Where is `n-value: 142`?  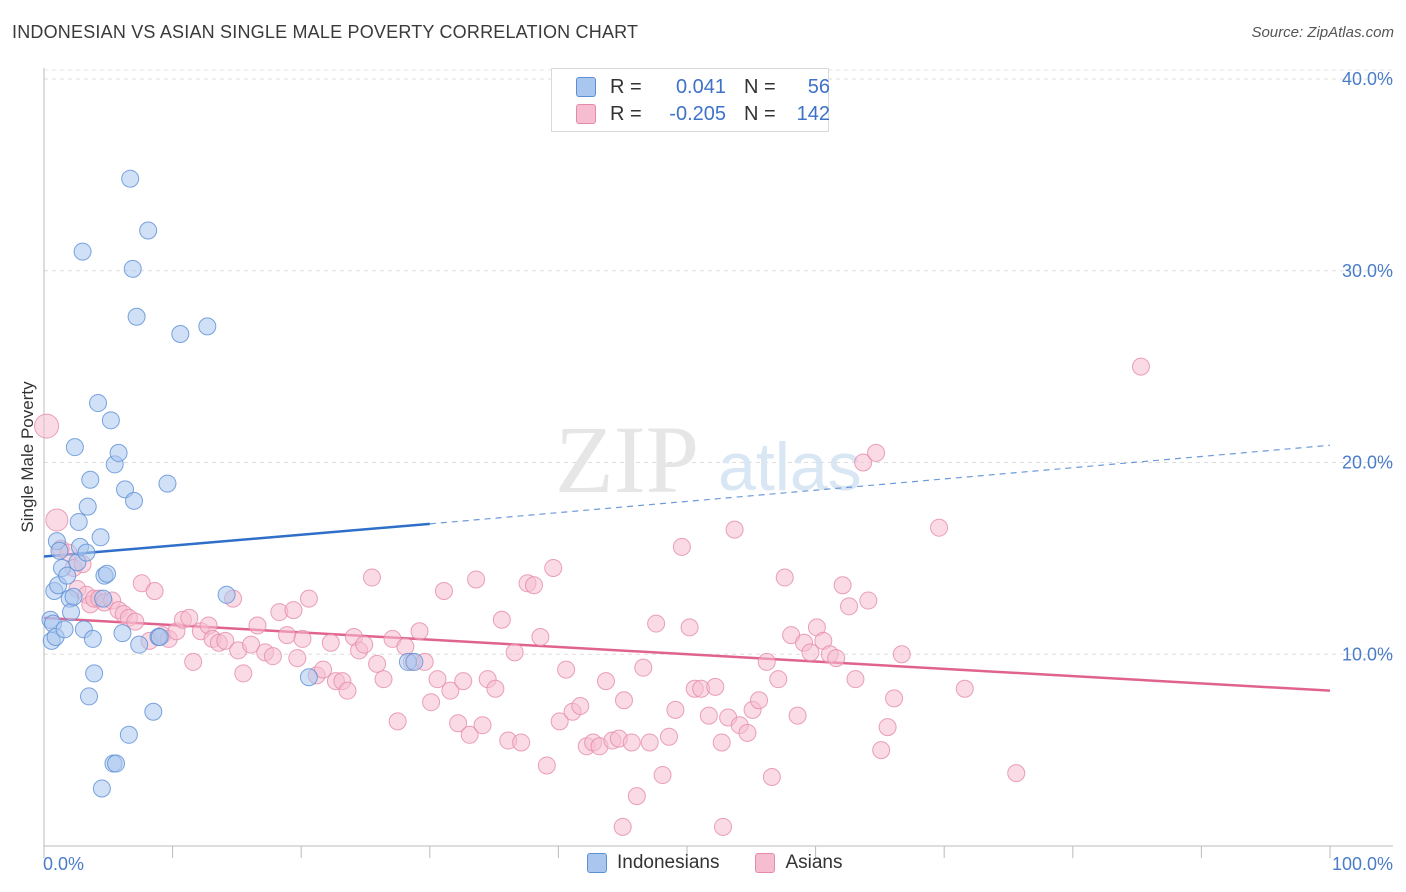
n-value: 142 is located at coordinates (813, 113).